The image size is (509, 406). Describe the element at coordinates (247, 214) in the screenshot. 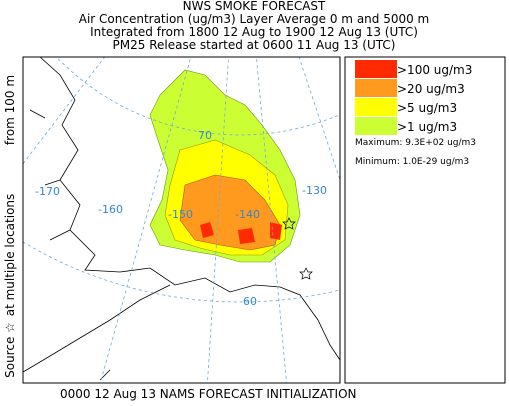

I see `grid-label: -140` at that location.